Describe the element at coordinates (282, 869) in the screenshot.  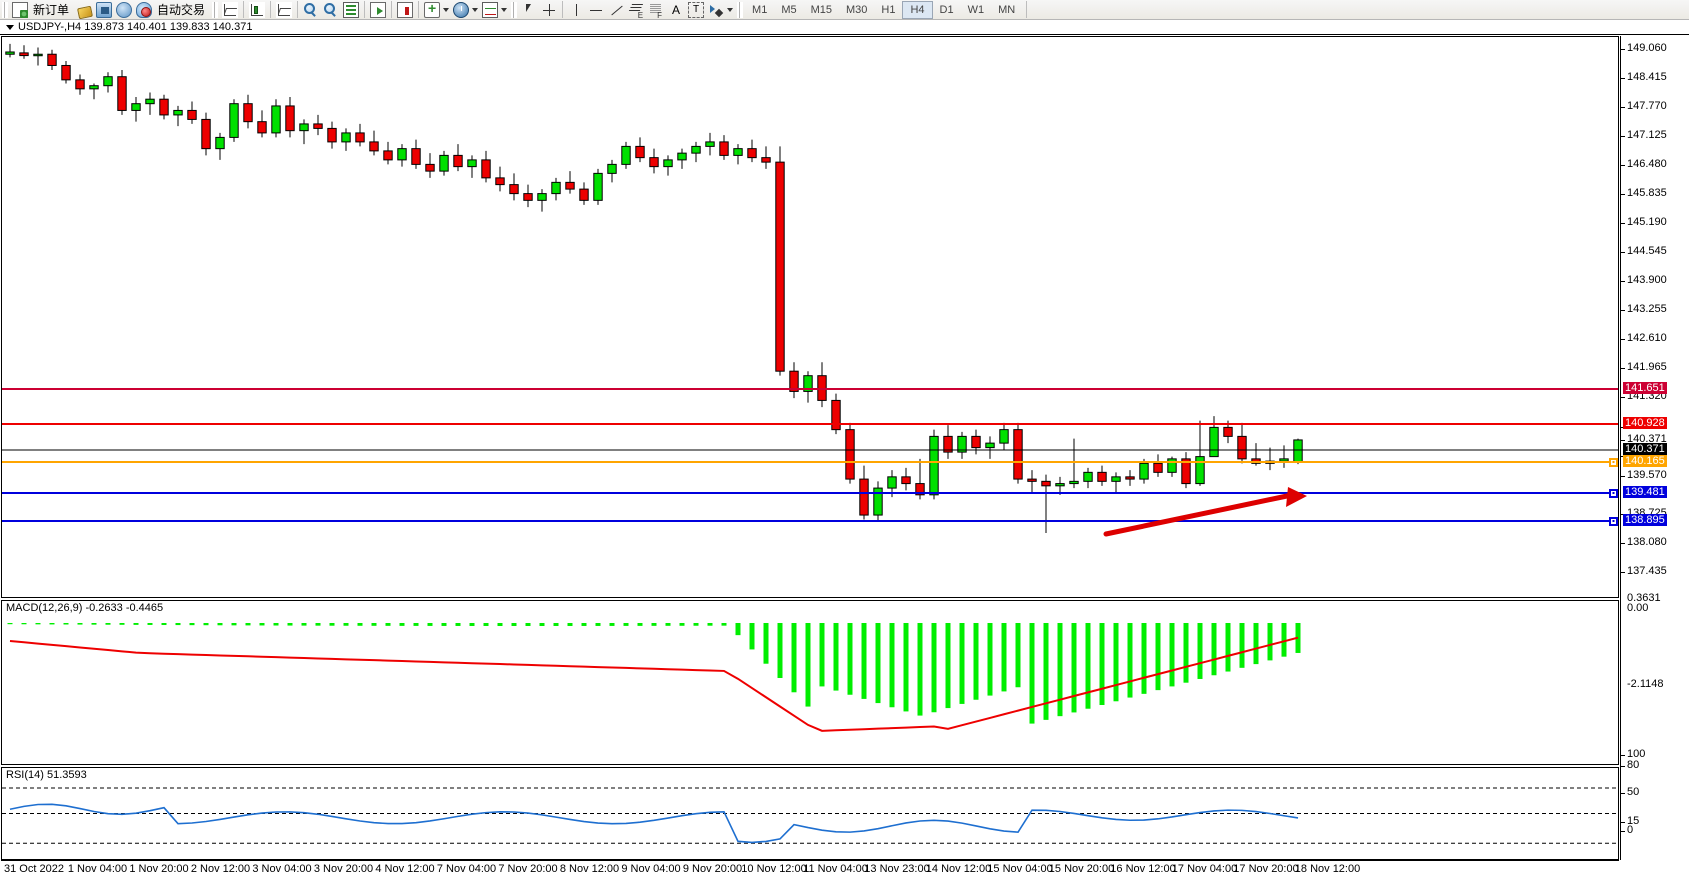
I see `time-axis-label-4: 3 Nov 04:00` at that location.